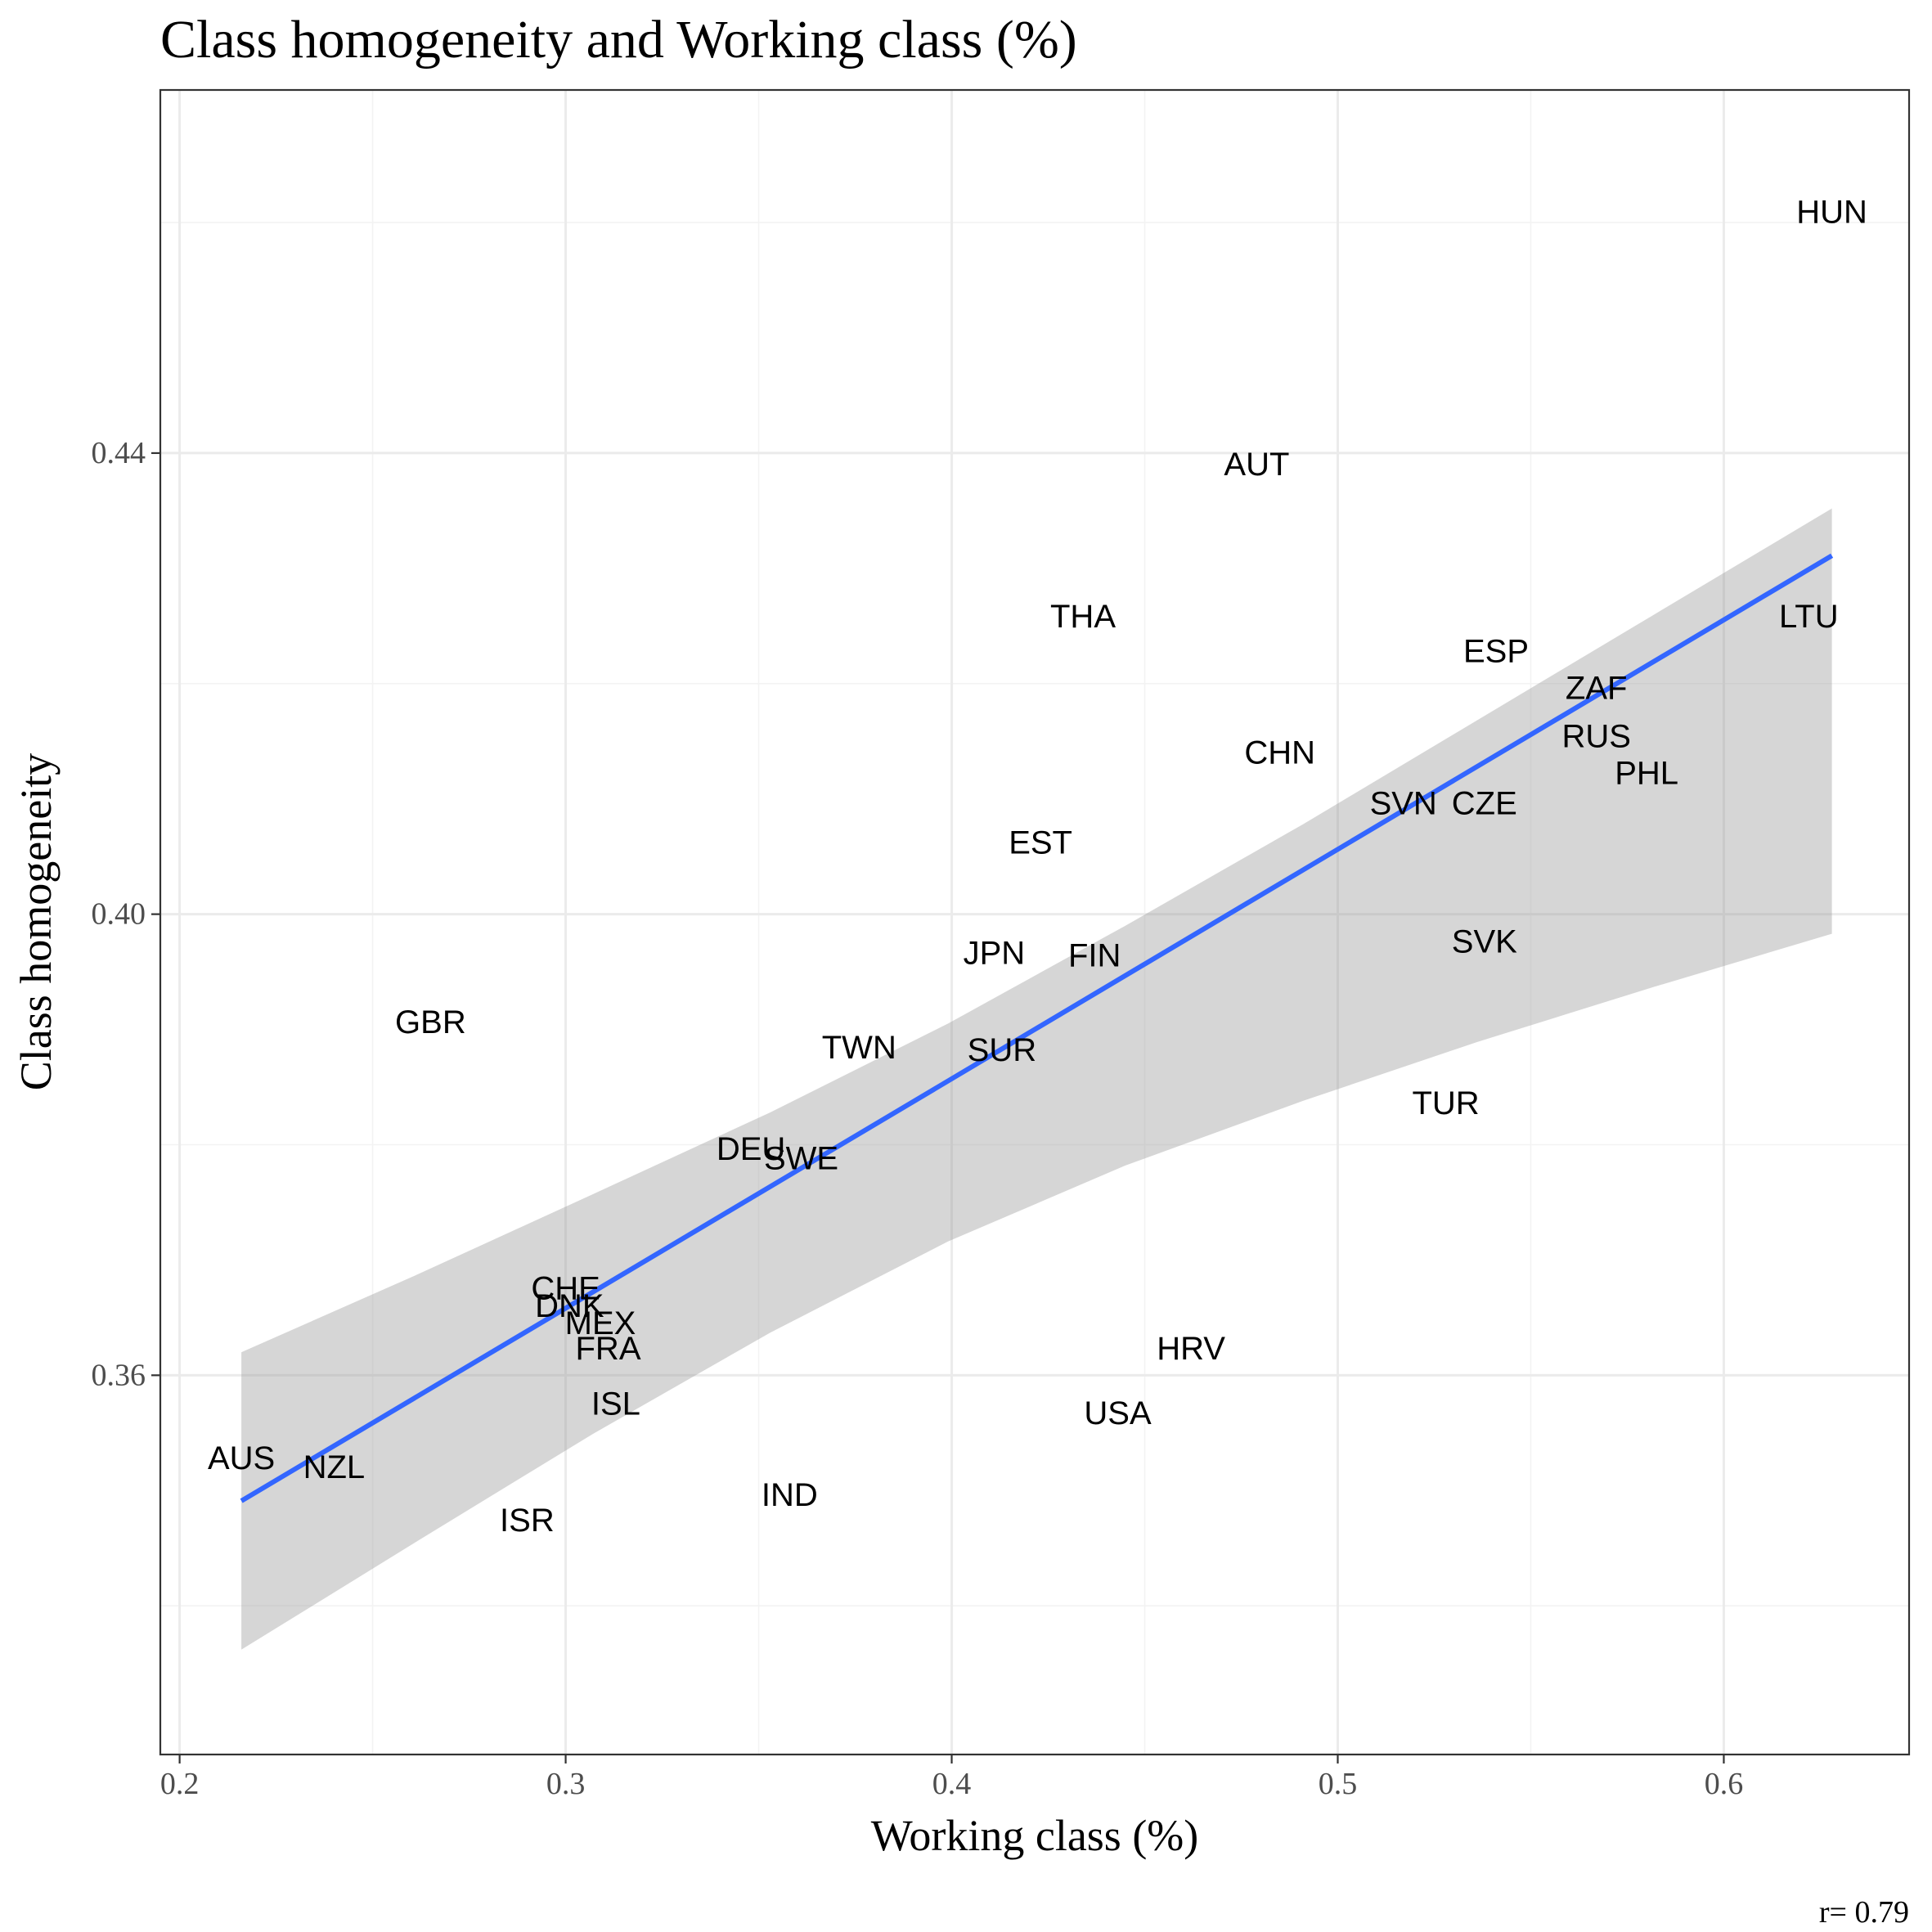  What do you see at coordinates (1118, 1413) in the screenshot?
I see `point-label-usa: USA` at bounding box center [1118, 1413].